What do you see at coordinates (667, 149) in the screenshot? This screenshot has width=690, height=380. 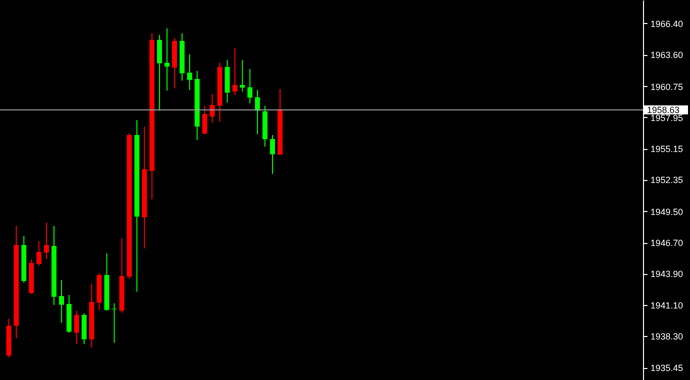 I see `y-tick-label: 1955.15` at bounding box center [667, 149].